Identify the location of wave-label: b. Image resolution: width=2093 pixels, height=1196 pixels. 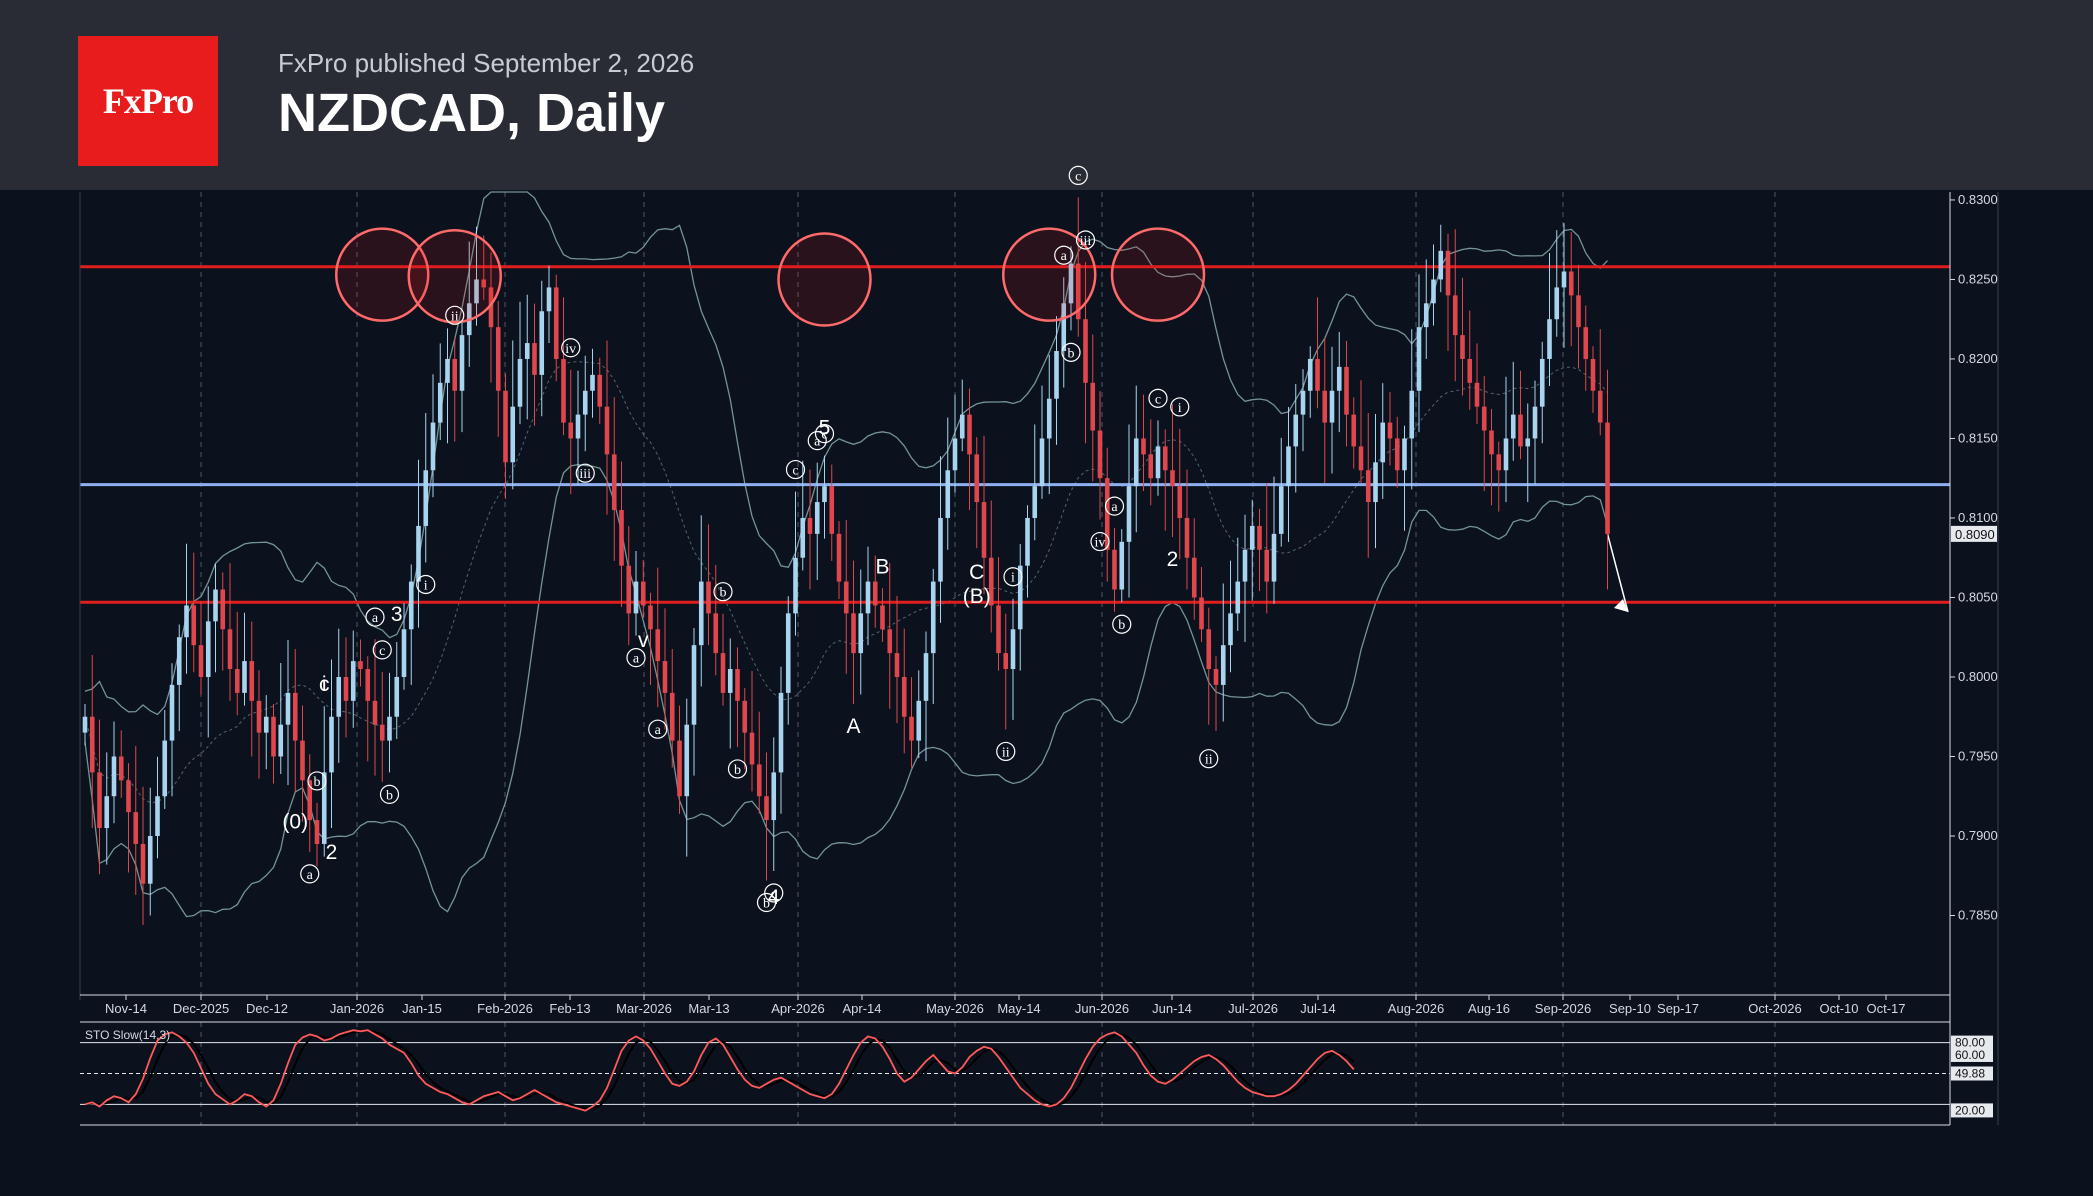
(389, 795).